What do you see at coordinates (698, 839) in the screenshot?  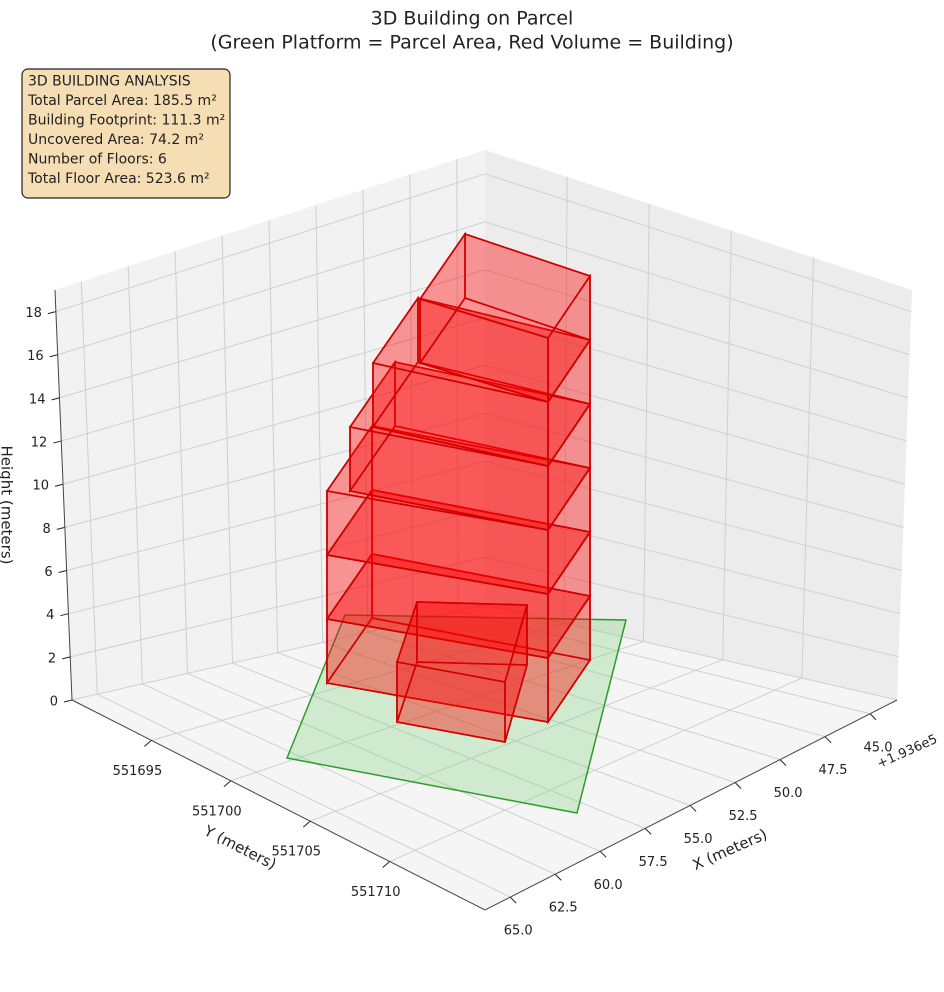 I see `x-tick-label: 55.0` at bounding box center [698, 839].